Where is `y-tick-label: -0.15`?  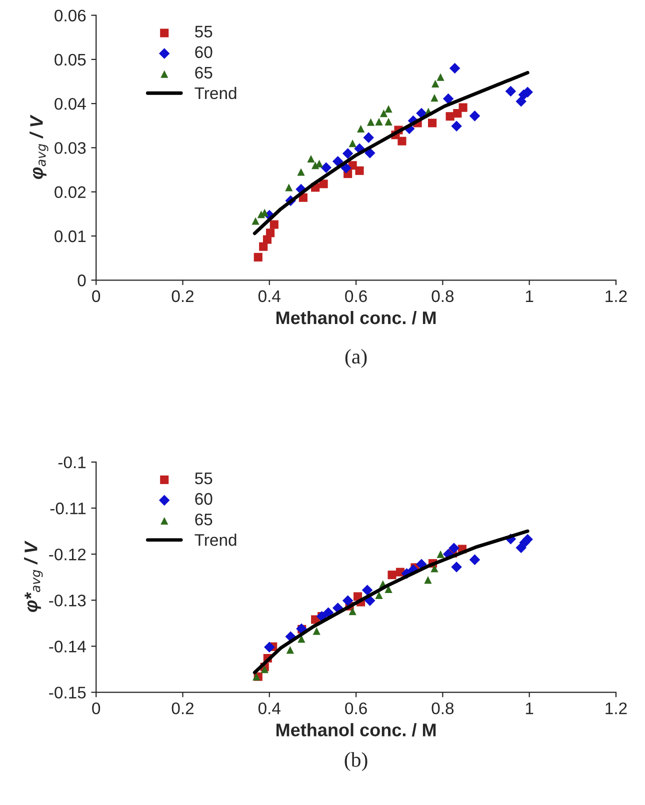 y-tick-label: -0.15 is located at coordinates (67, 692).